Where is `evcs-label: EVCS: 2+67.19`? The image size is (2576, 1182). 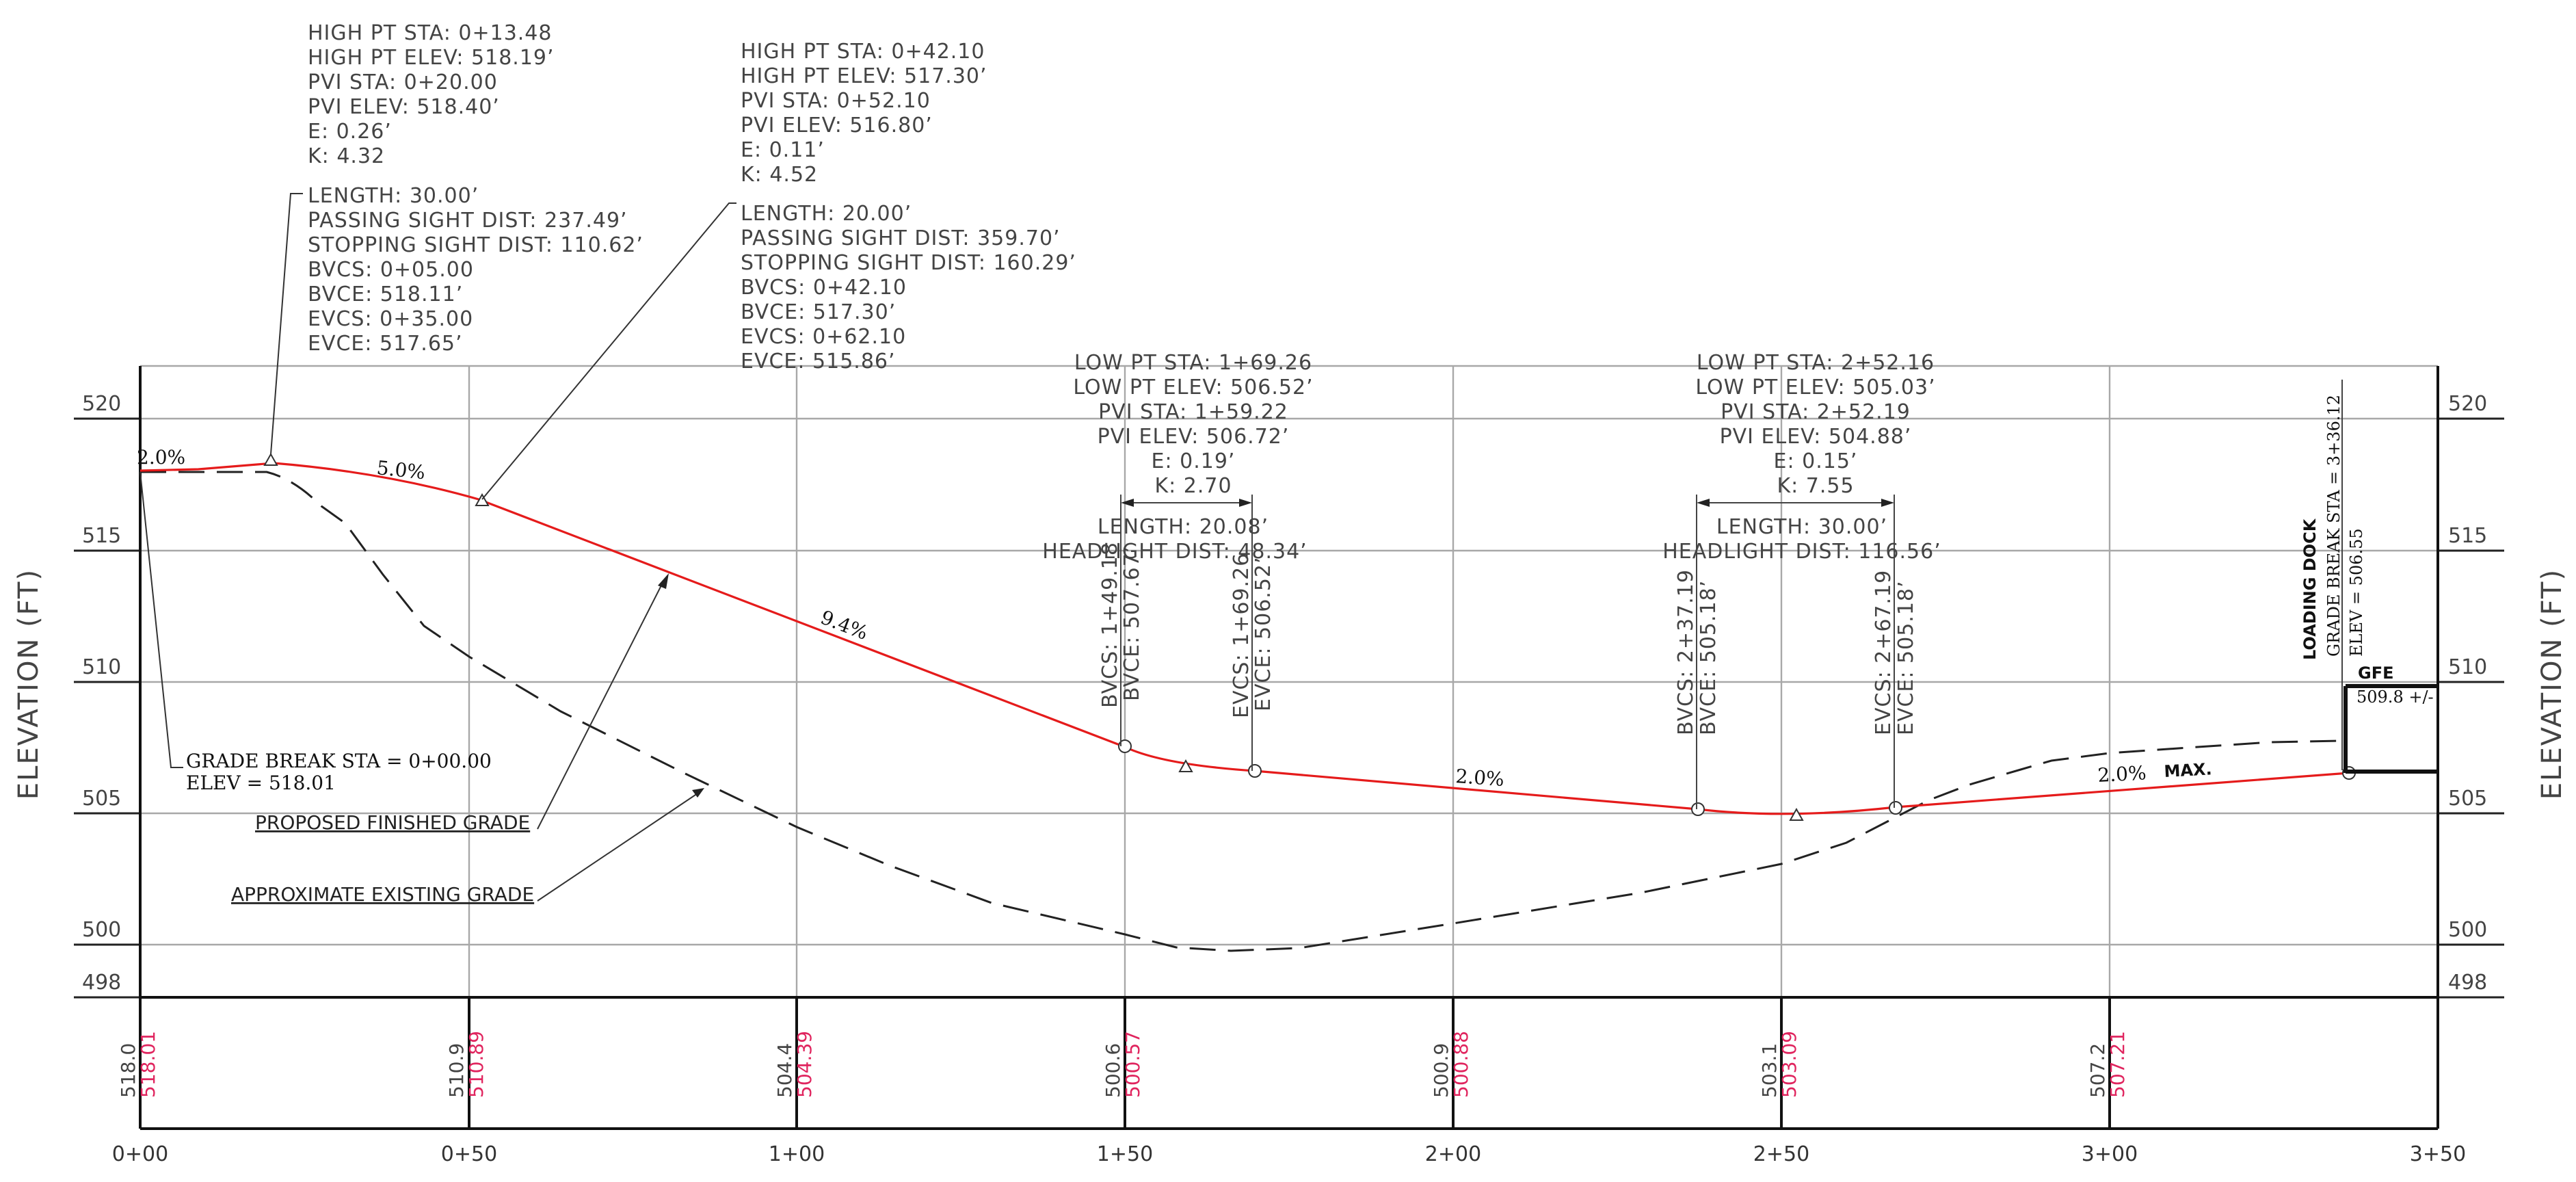
evcs-label: EVCS: 2+67.19 is located at coordinates (1884, 652).